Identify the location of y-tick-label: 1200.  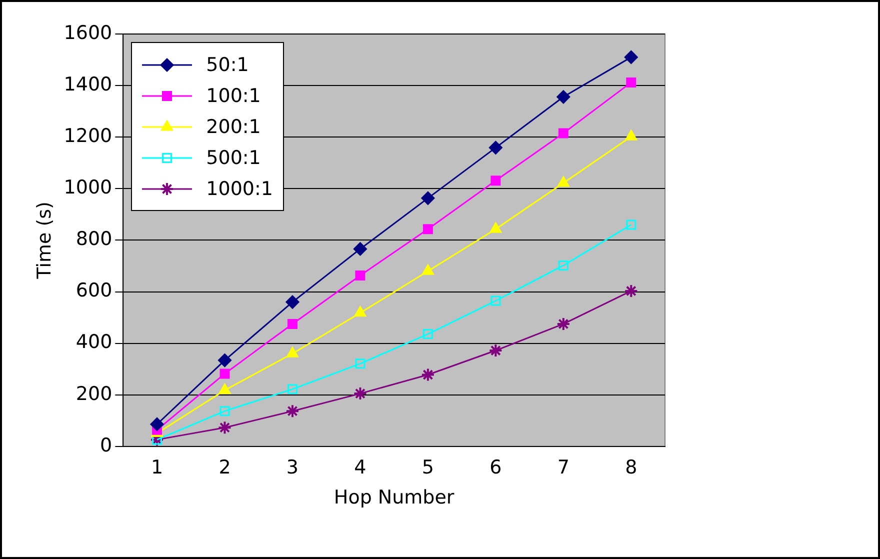
(88, 136).